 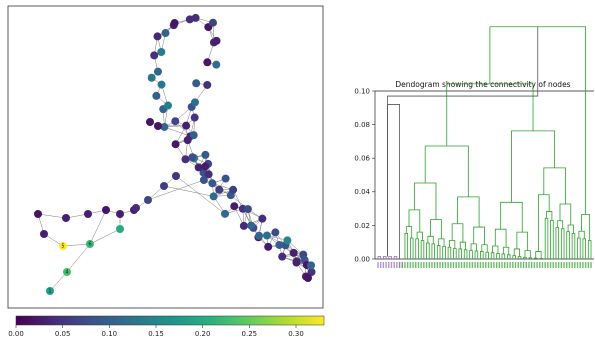 What do you see at coordinates (63, 334) in the screenshot?
I see `colorbar-tick-label: 0.05` at bounding box center [63, 334].